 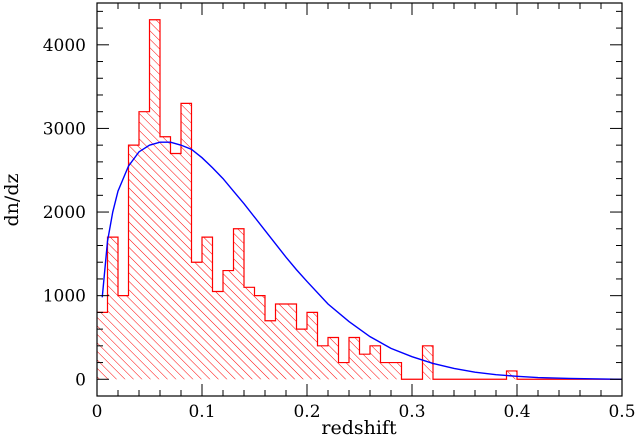 I want to click on y-tick-label: 3000, so click(x=64, y=129).